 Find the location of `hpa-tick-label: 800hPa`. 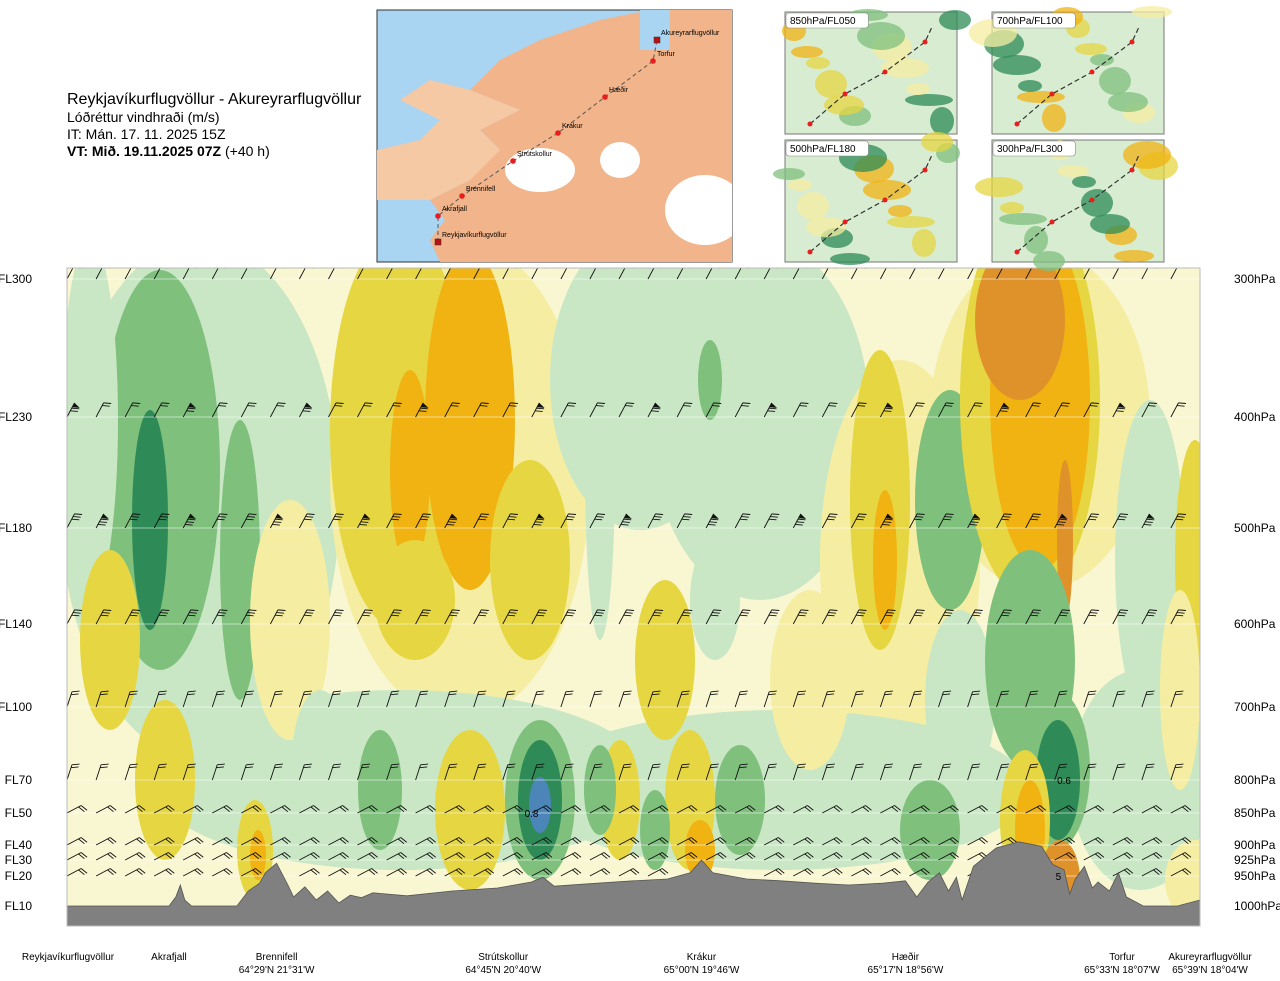

hpa-tick-label: 800hPa is located at coordinates (1255, 780).